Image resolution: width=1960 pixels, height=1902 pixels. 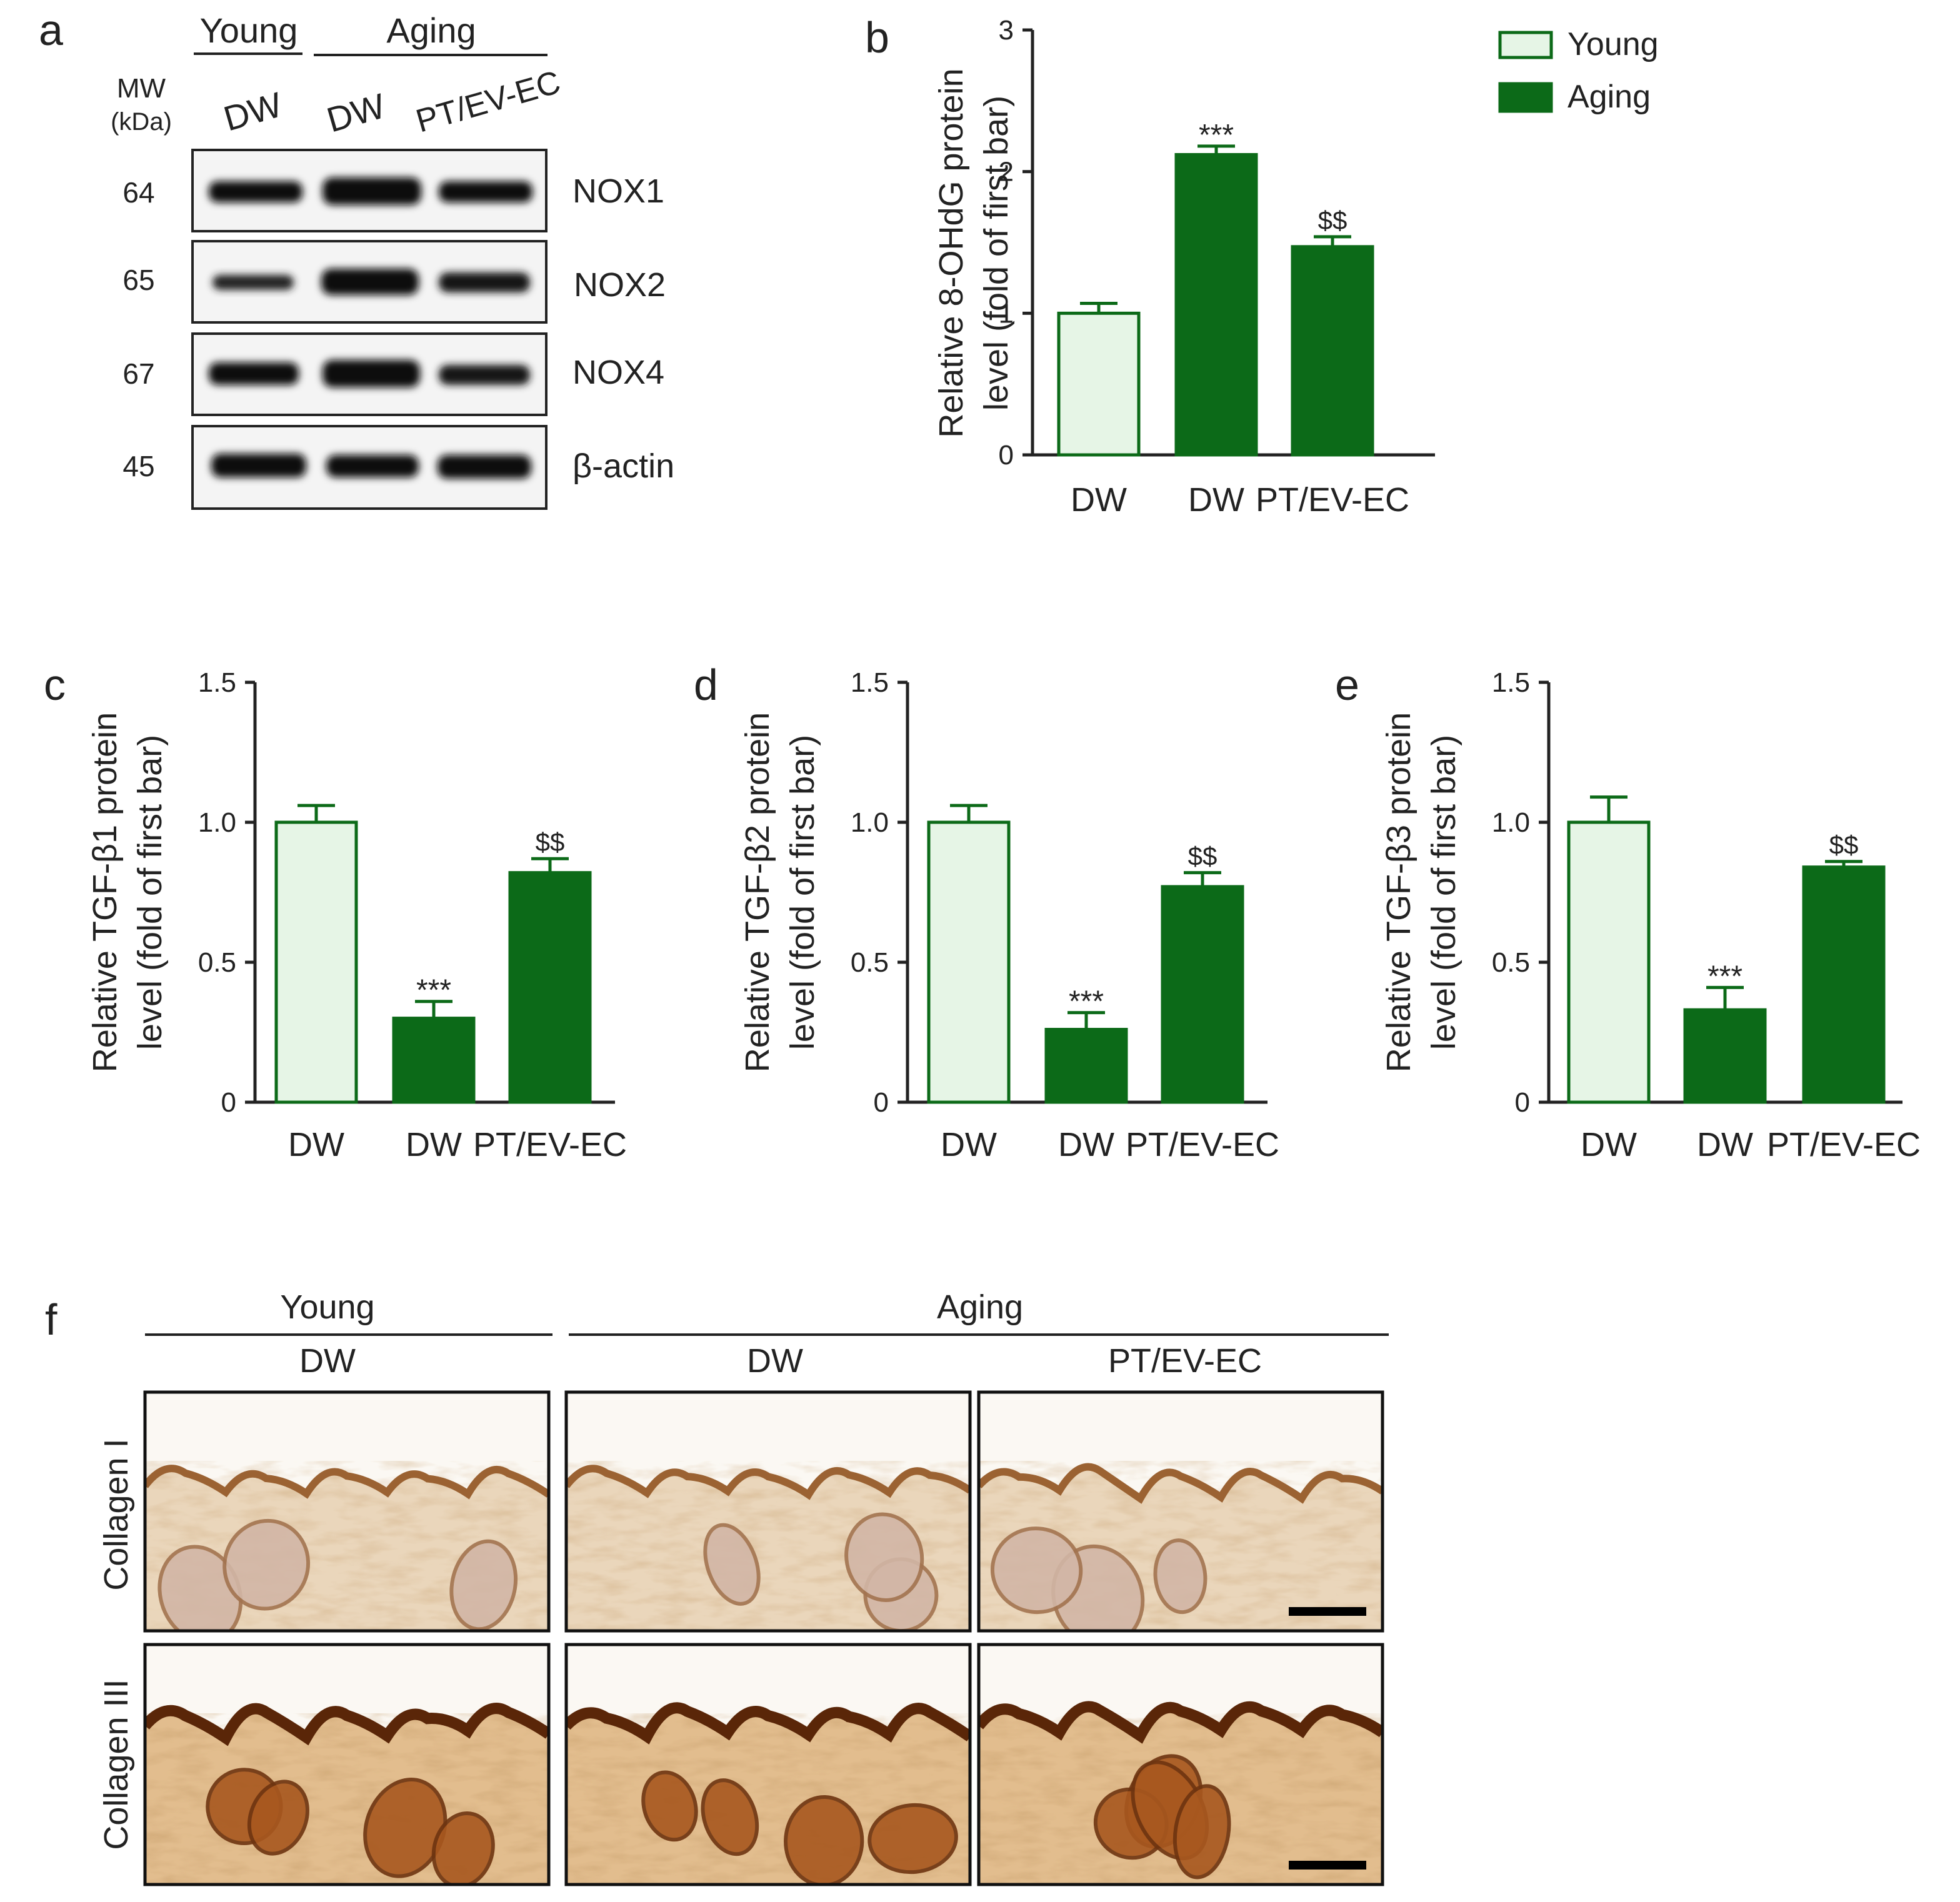 What do you see at coordinates (951, 252) in the screenshot?
I see `y-axis-label: Relative 8-OHdG protein` at bounding box center [951, 252].